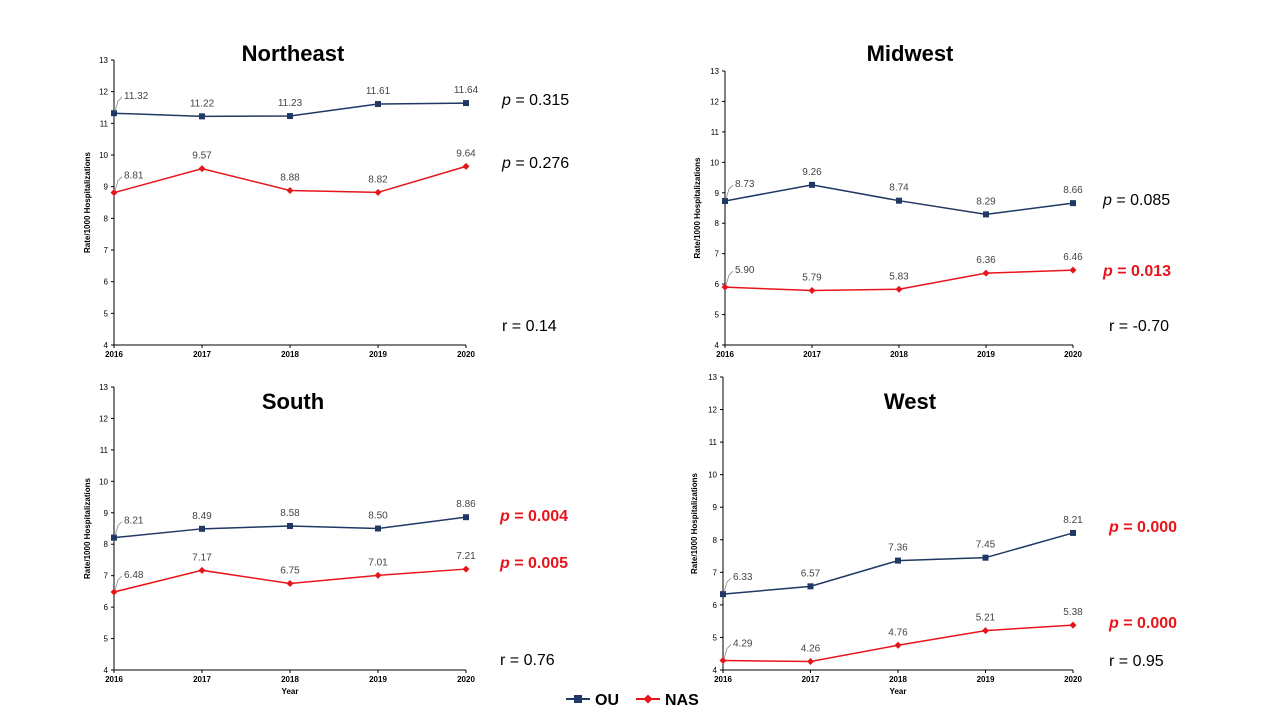 The image size is (1280, 720). Describe the element at coordinates (136, 96) in the screenshot. I see `data-label: 11.32` at that location.